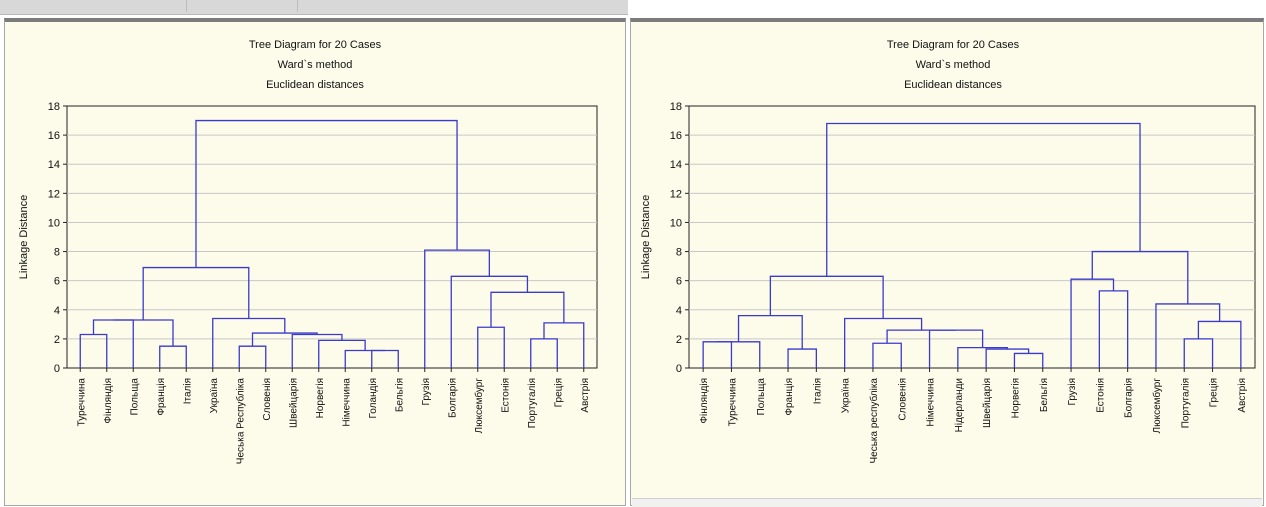 Image resolution: width=1266 pixels, height=507 pixels. I want to click on y-tick-label: 6, so click(679, 282).